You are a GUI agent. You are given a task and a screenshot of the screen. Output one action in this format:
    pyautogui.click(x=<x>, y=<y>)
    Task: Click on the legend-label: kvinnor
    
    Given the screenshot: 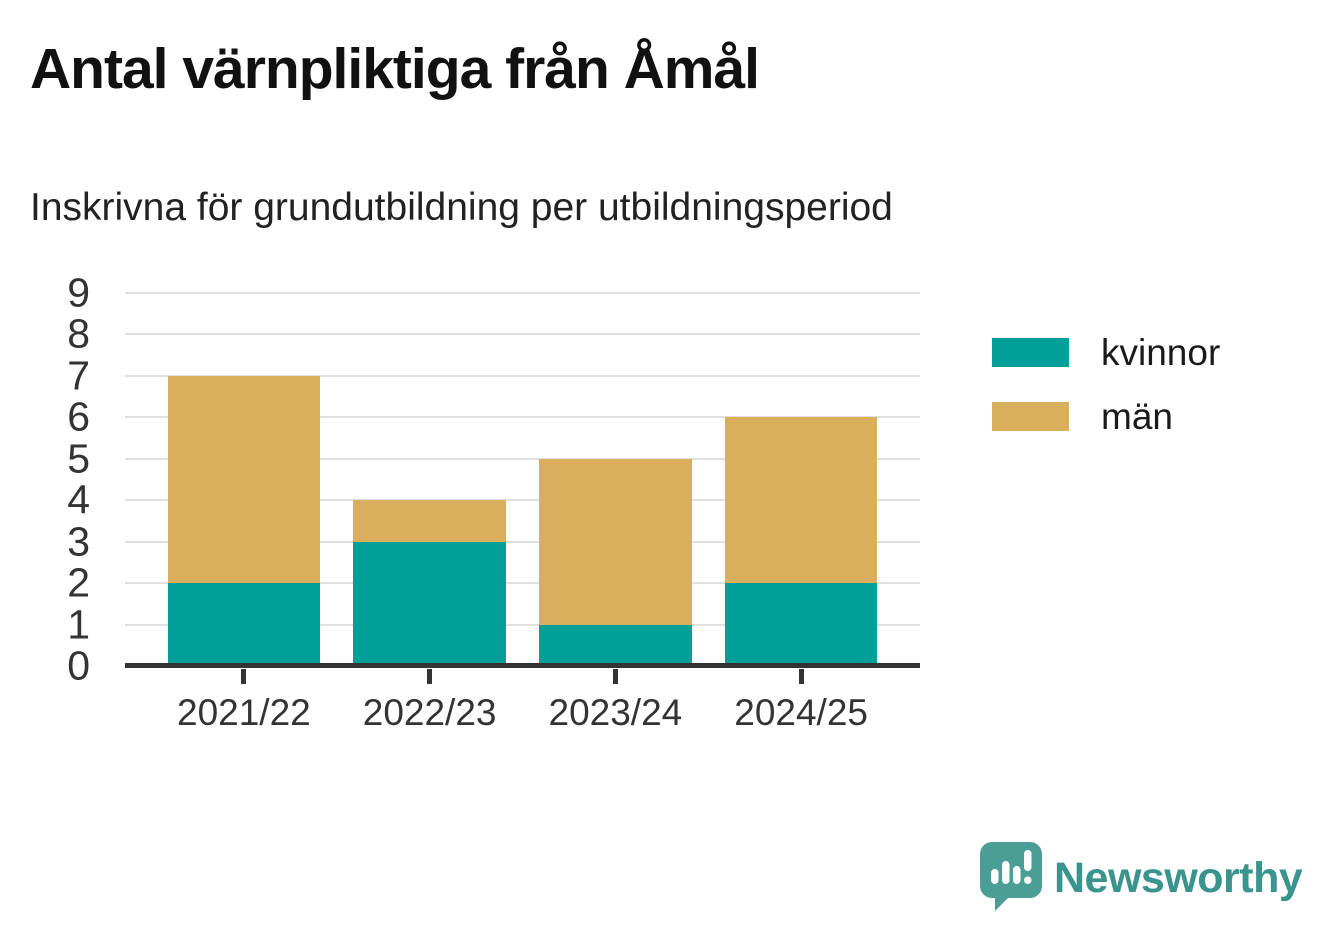 What is the action you would take?
    pyautogui.click(x=1161, y=352)
    